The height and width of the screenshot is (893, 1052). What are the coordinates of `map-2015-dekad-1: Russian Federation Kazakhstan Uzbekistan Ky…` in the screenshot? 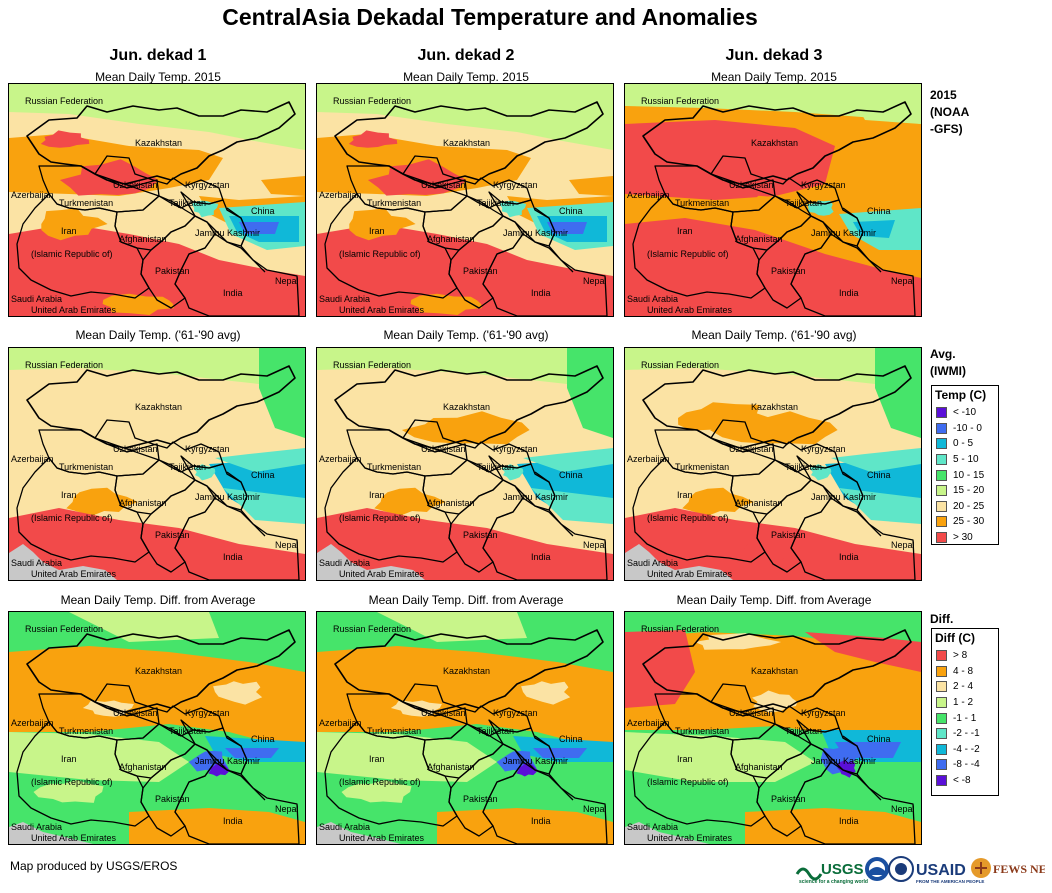 It's located at (157, 200).